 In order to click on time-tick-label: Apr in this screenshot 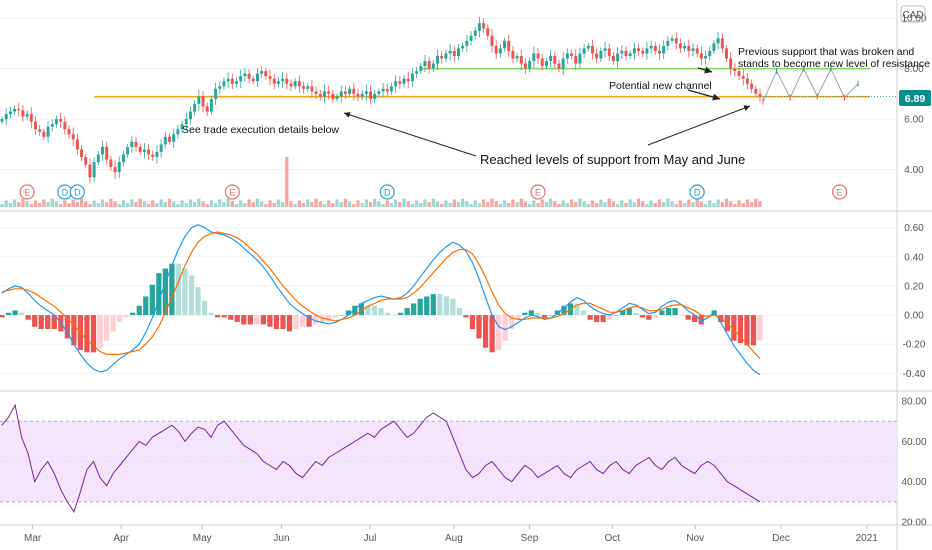, I will do `click(121, 538)`.